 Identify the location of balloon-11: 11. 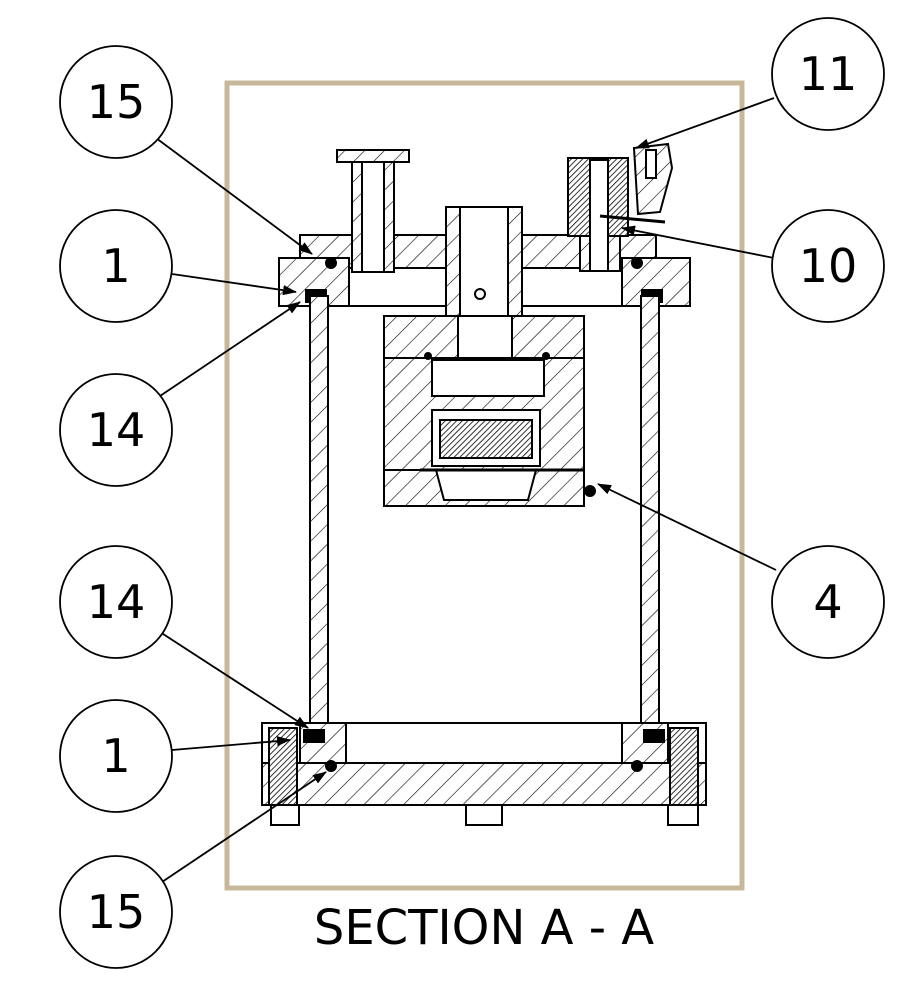
(828, 74).